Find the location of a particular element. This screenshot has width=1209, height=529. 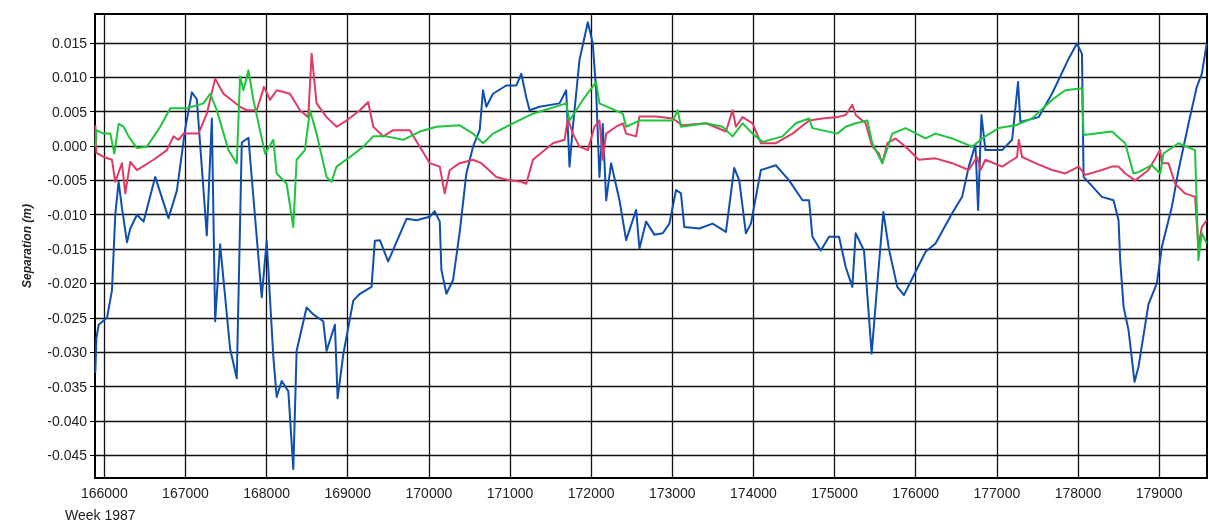

x-tick-label: 170000 is located at coordinates (429, 493).